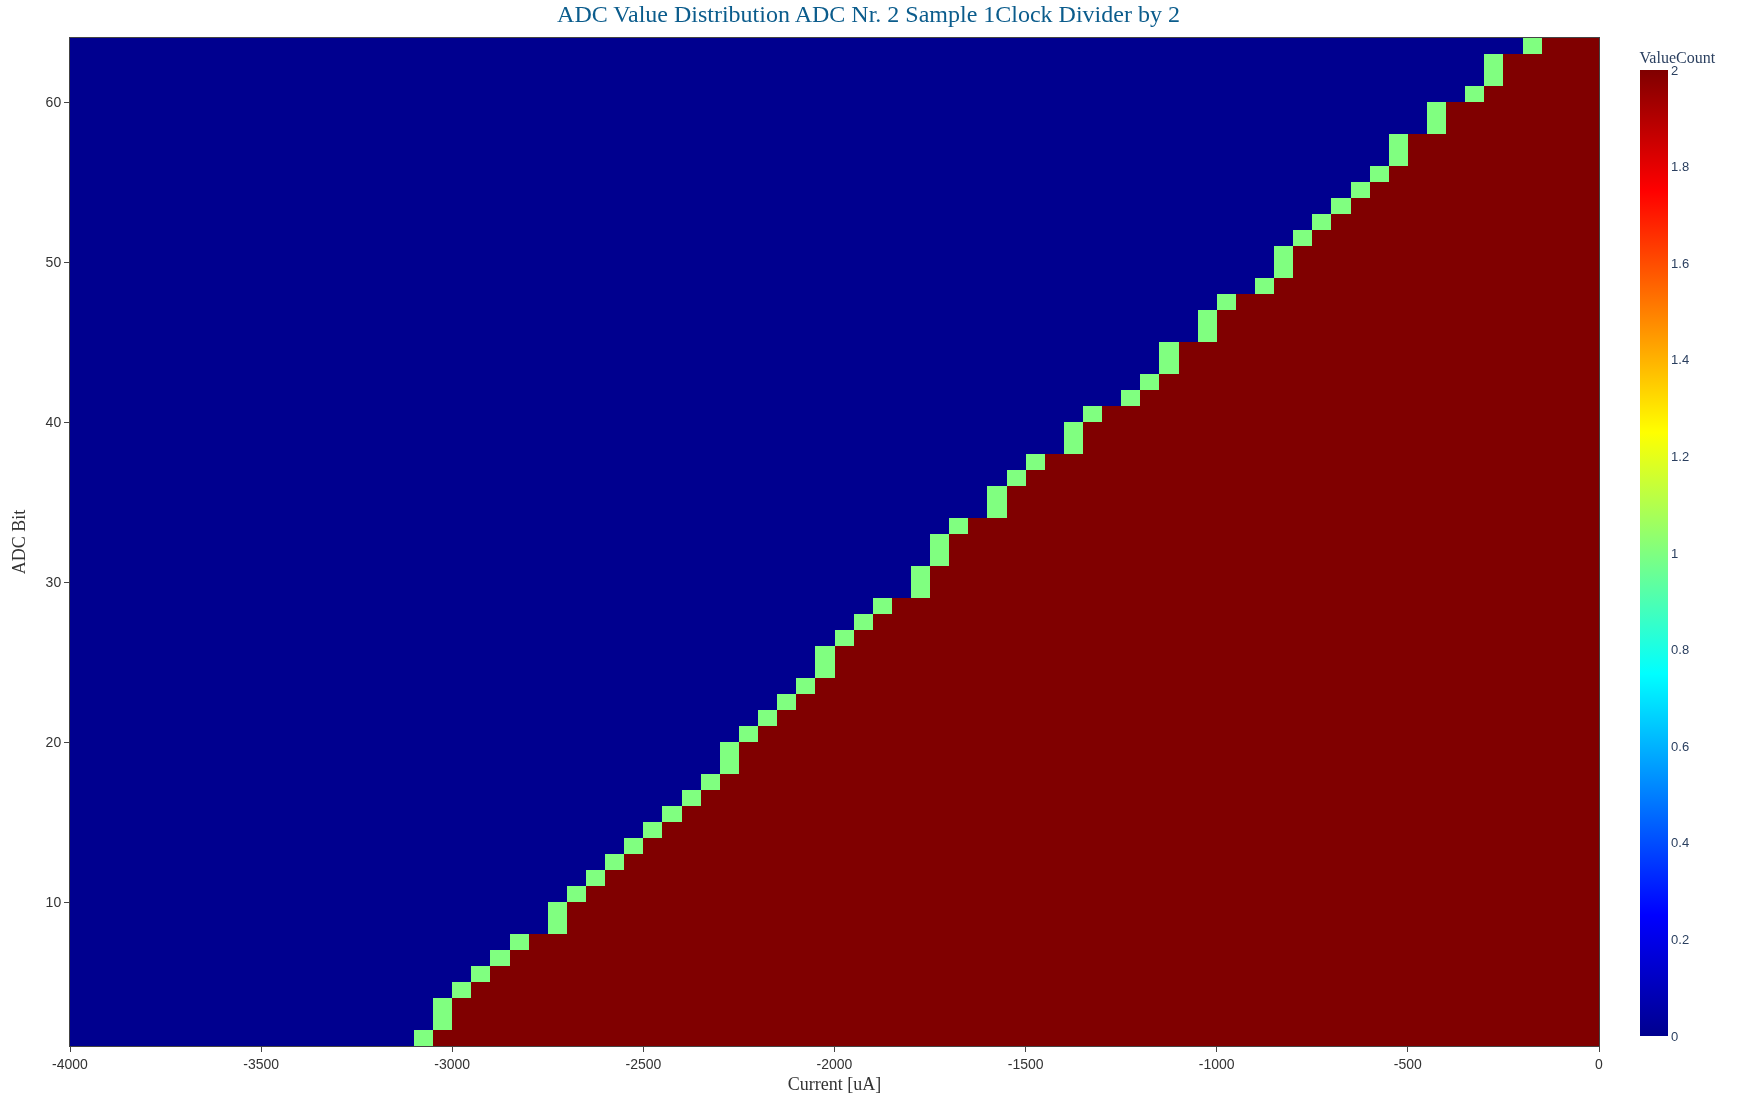  What do you see at coordinates (1216, 1063) in the screenshot?
I see `x-tick-label: -1000` at bounding box center [1216, 1063].